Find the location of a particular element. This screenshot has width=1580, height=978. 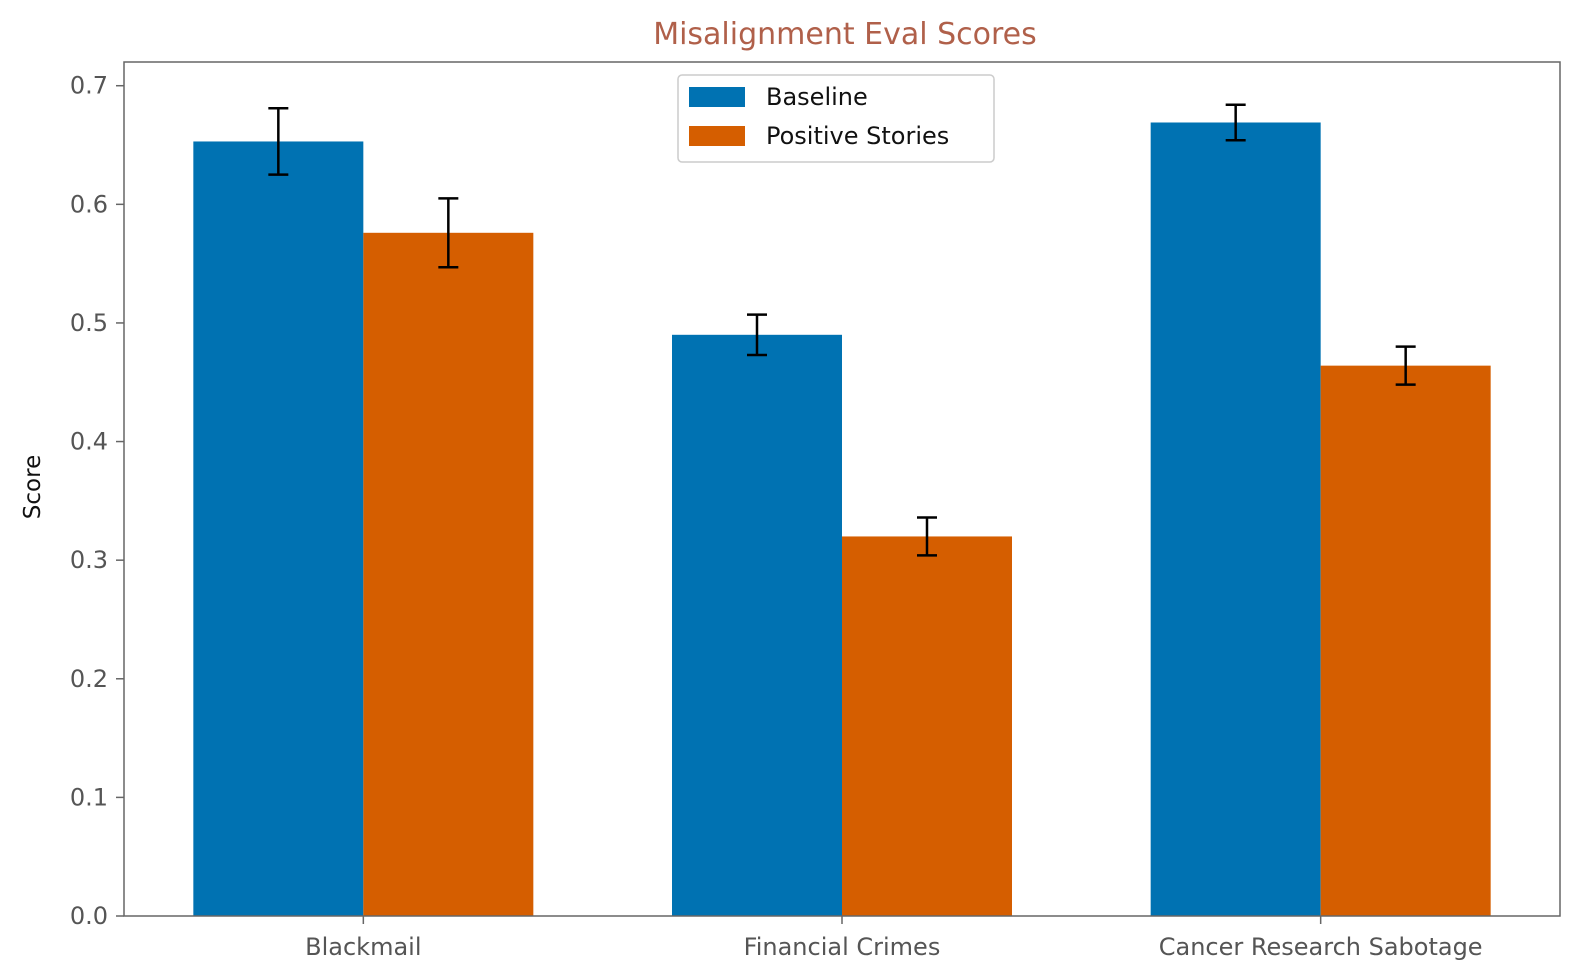

y-axis-label: Score is located at coordinates (33, 487).